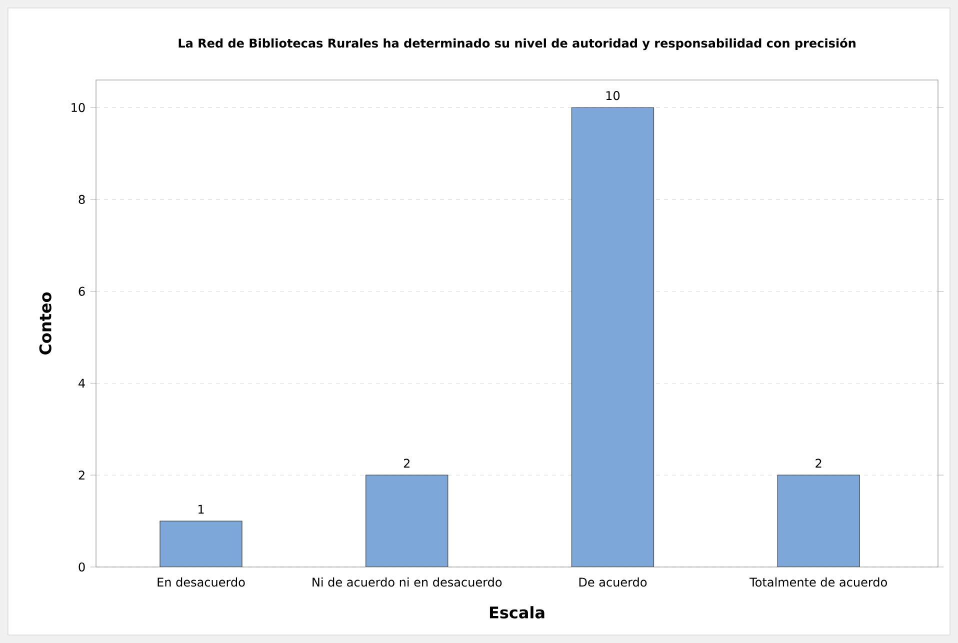  What do you see at coordinates (201, 582) in the screenshot?
I see `x-tick-label: En desacuerdo` at bounding box center [201, 582].